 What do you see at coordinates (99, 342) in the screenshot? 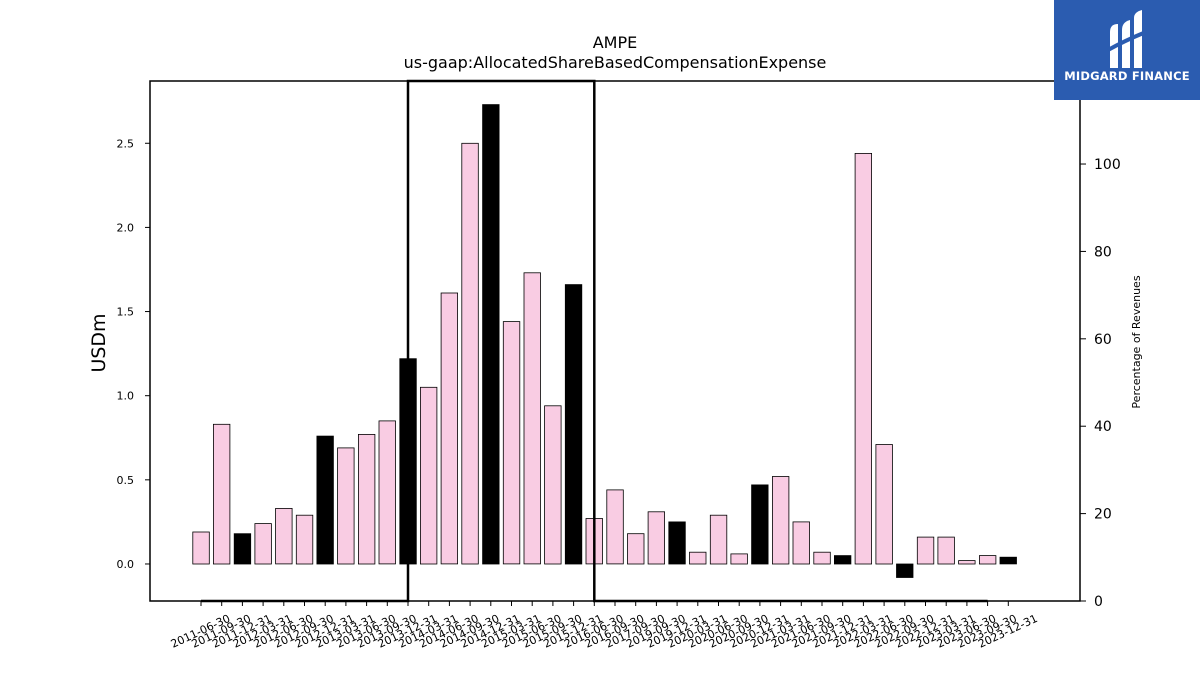
I see `y-axis-label: USDm` at bounding box center [99, 342].